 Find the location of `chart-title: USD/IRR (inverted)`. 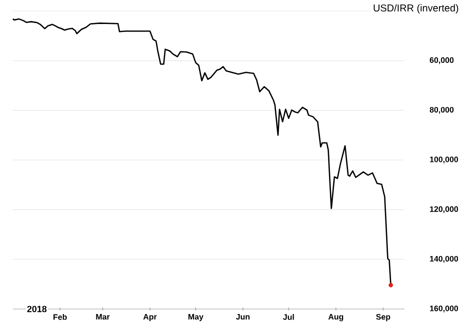

chart-title: USD/IRR (inverted) is located at coordinates (416, 9).